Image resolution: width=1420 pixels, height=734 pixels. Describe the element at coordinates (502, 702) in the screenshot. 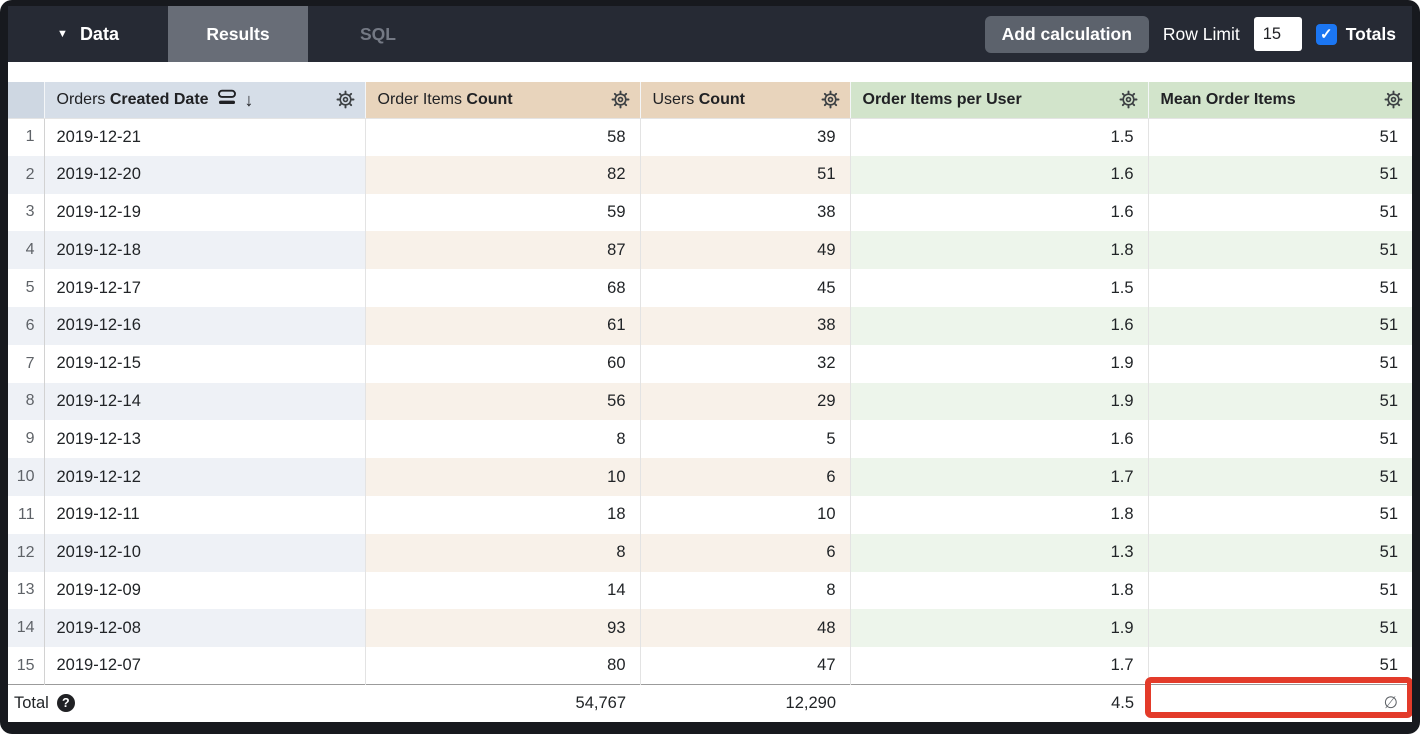

I see `total-order-items-count: 54,767` at that location.